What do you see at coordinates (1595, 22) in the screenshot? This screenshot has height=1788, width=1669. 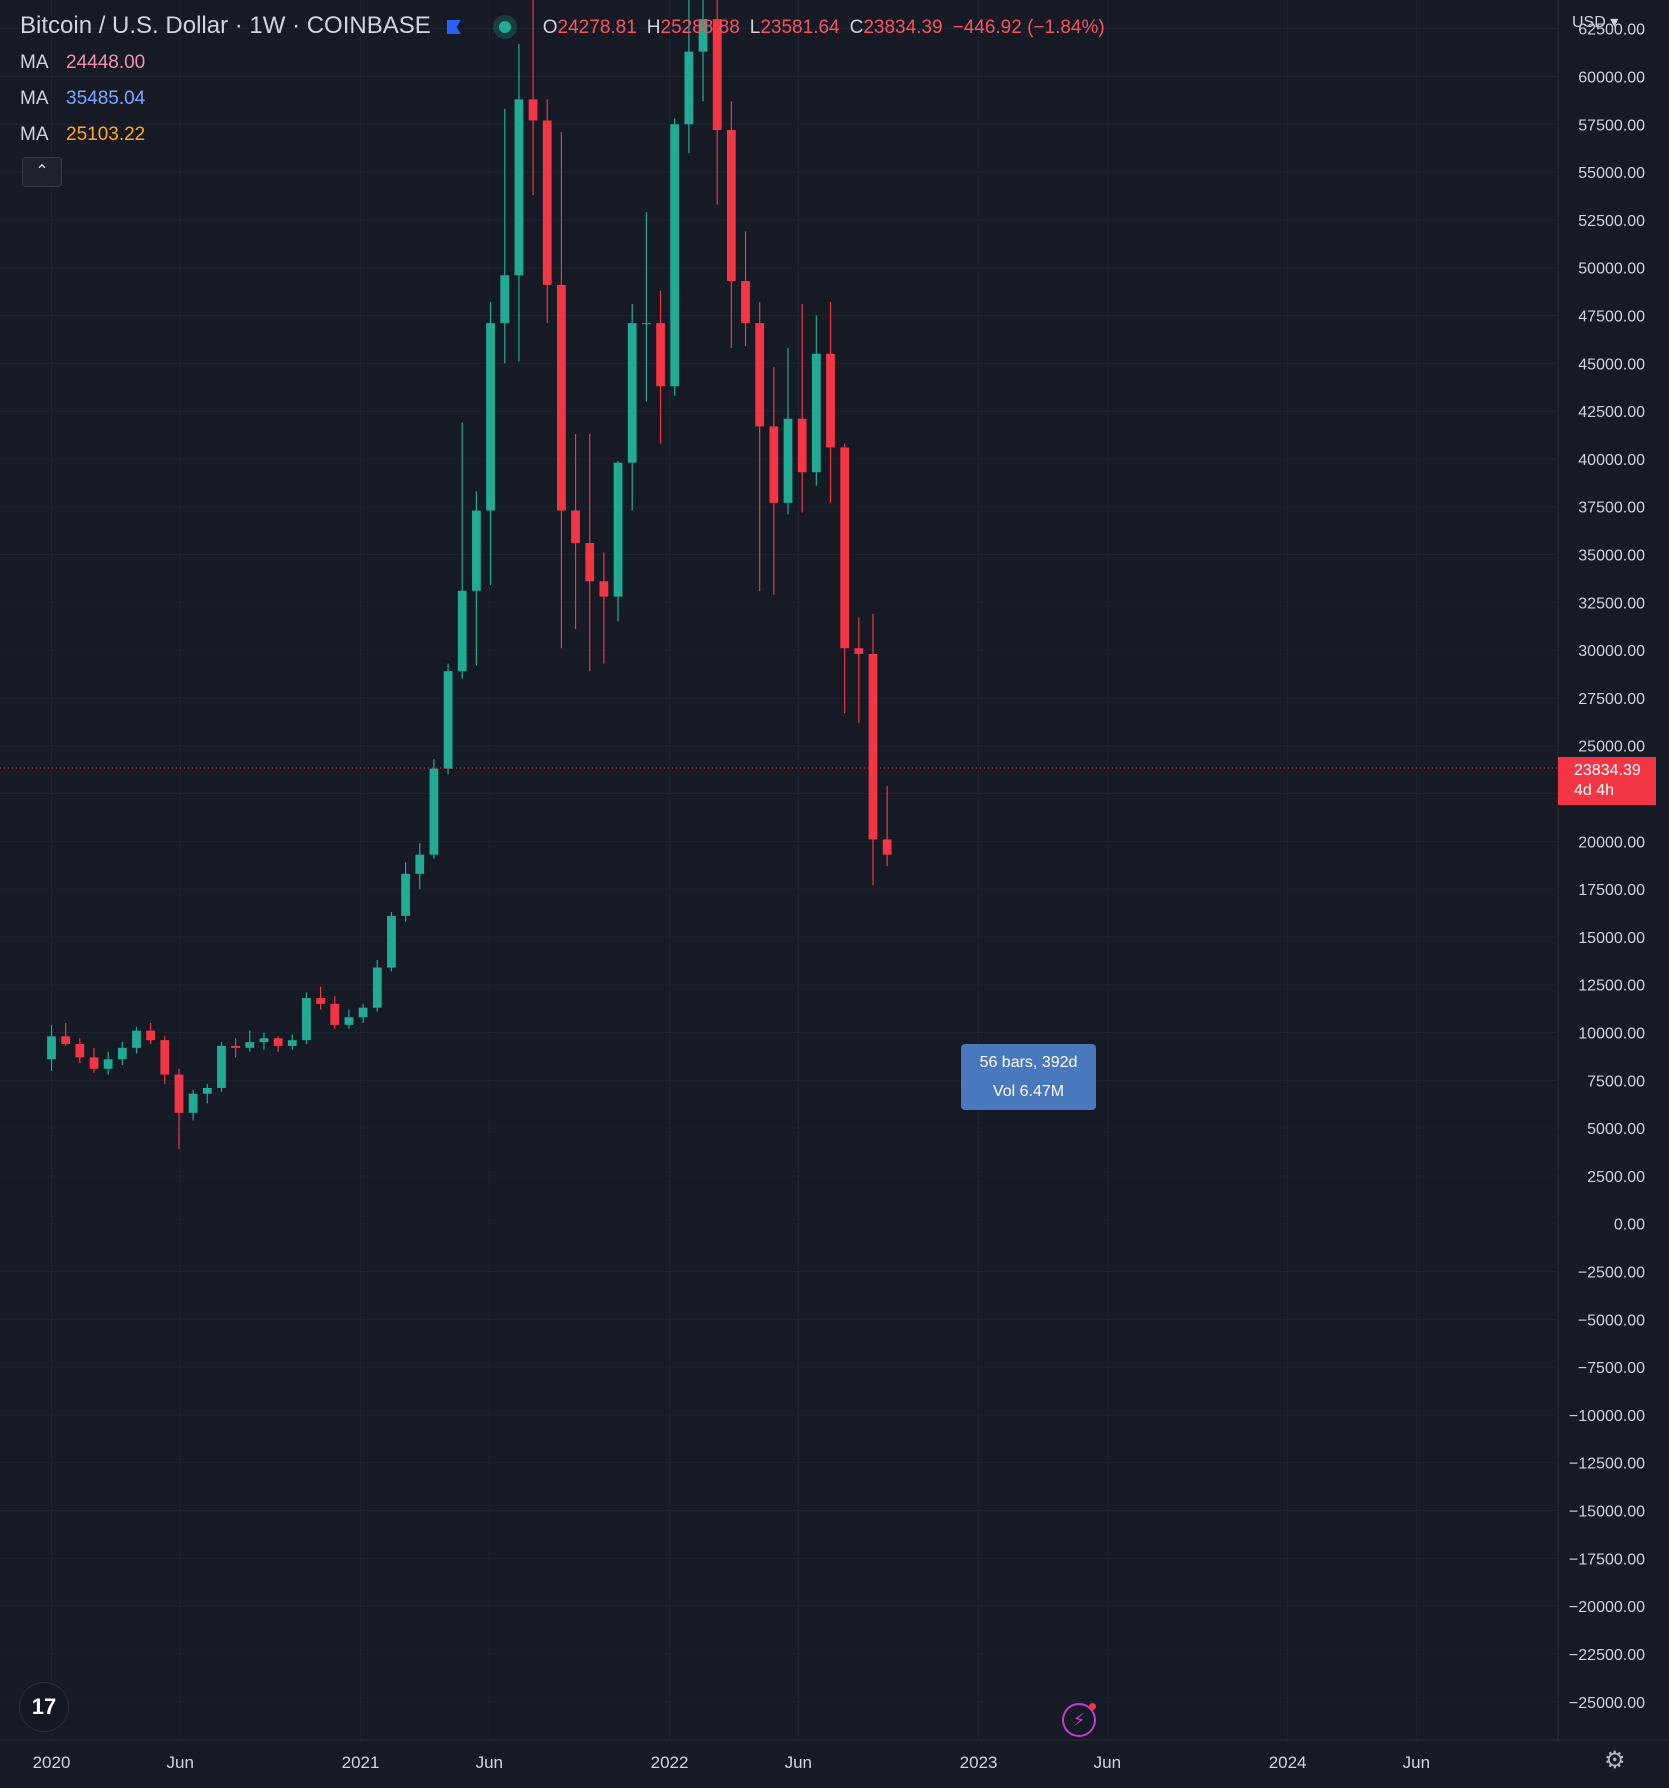 I see `currency-selector: USD ▾` at bounding box center [1595, 22].